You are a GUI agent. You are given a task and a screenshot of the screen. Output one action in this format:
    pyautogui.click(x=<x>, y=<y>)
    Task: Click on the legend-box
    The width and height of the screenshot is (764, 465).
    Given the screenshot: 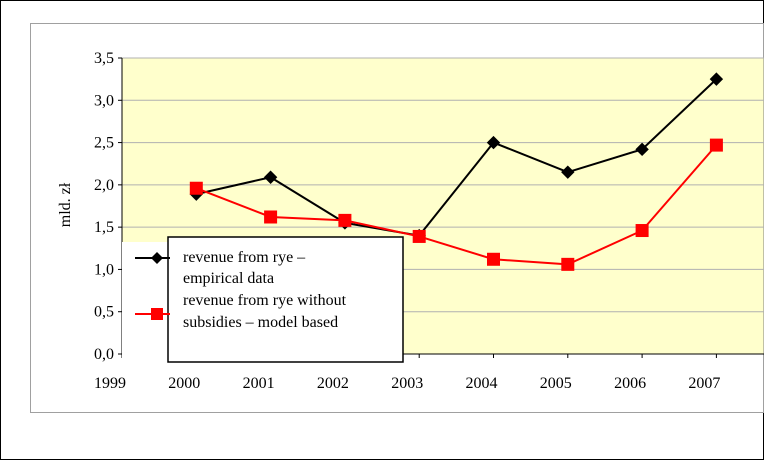 What is the action you would take?
    pyautogui.click(x=285, y=299)
    